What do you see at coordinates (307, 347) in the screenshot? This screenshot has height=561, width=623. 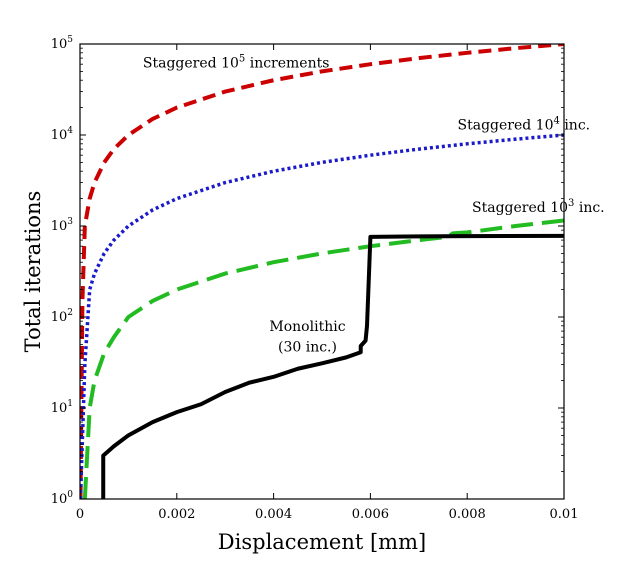 I see `annotation-label: (30 inc.)` at bounding box center [307, 347].